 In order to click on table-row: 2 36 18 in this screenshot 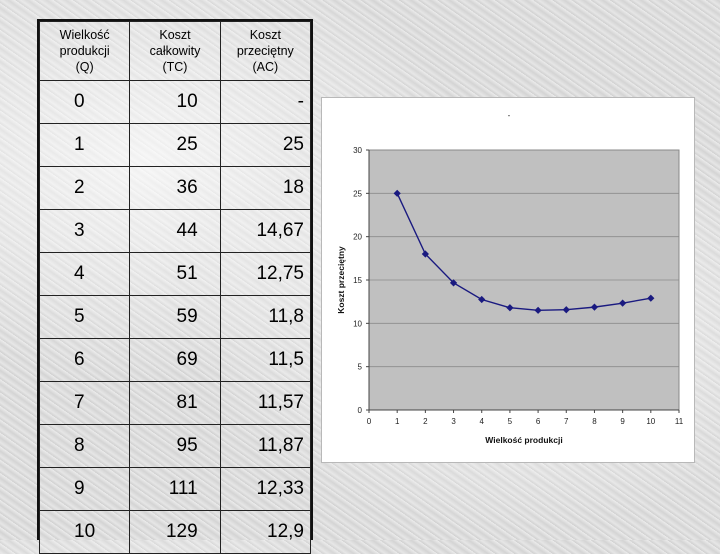, I will do `click(175, 188)`.